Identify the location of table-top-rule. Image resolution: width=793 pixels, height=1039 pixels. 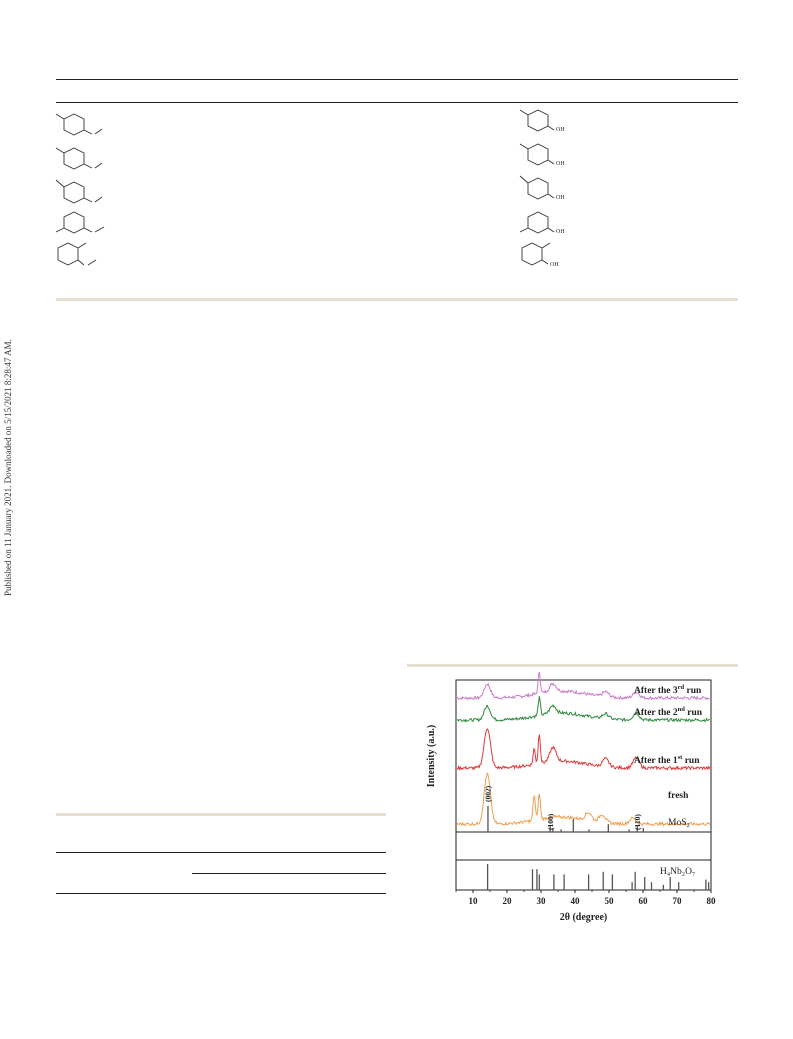
(397, 79).